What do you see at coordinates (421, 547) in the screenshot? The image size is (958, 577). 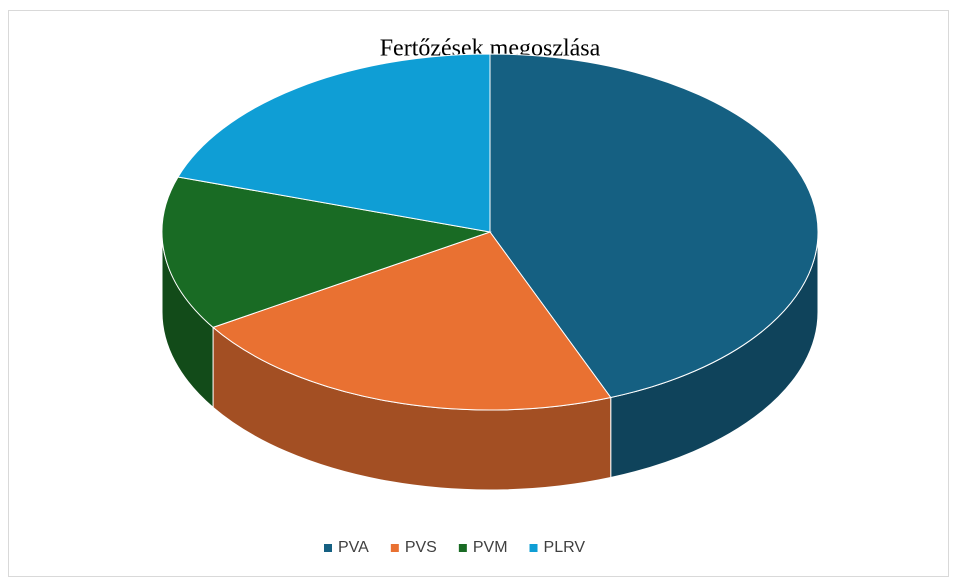 I see `legend-label: PVS` at bounding box center [421, 547].